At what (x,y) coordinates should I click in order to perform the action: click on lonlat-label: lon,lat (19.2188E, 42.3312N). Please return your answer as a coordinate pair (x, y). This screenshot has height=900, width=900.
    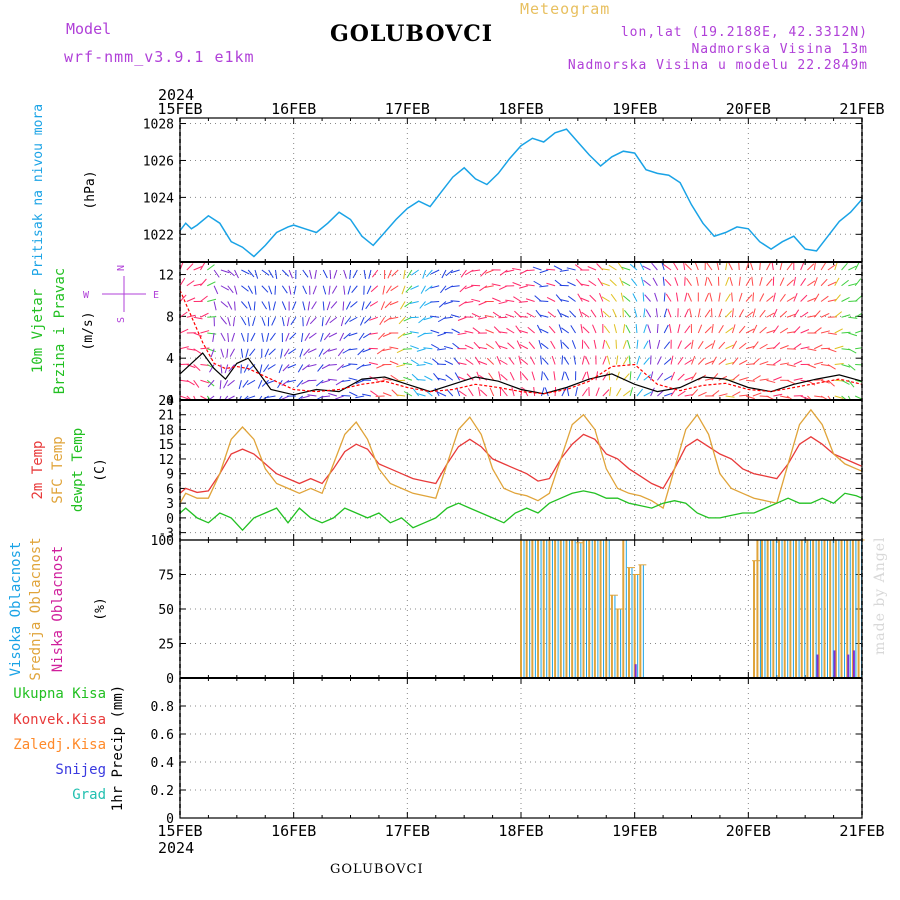
    Looking at the image, I should click on (744, 32).